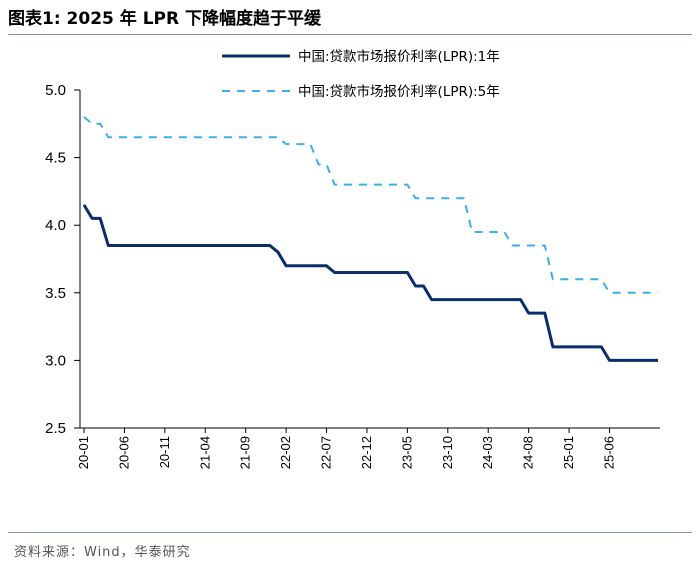 This screenshot has height=569, width=700. I want to click on x-tick-label: 20-01, so click(83, 452).